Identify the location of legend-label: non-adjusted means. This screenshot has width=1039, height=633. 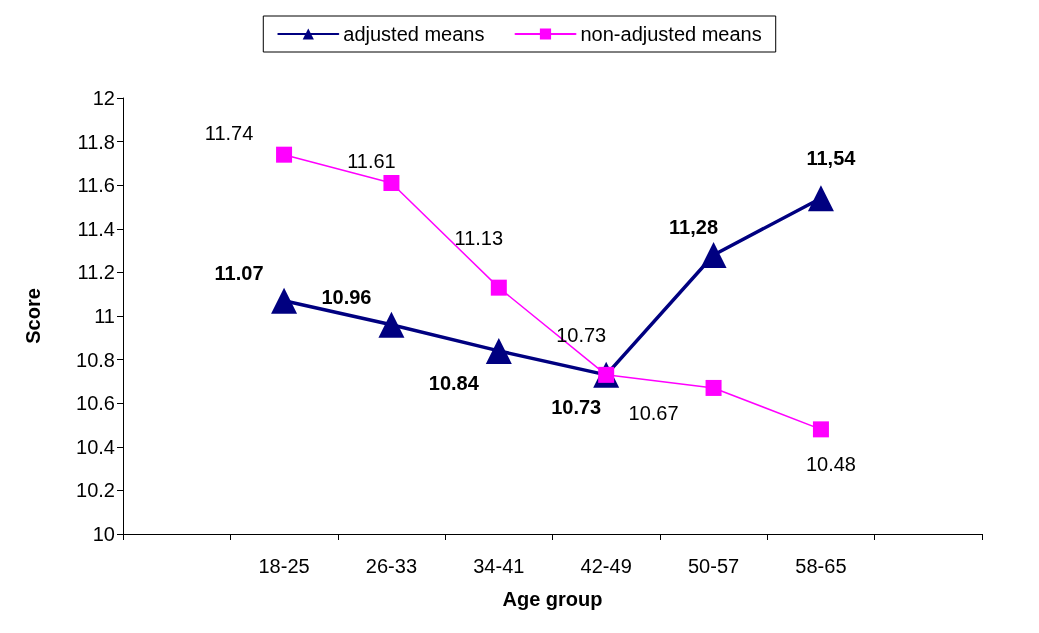
(671, 34).